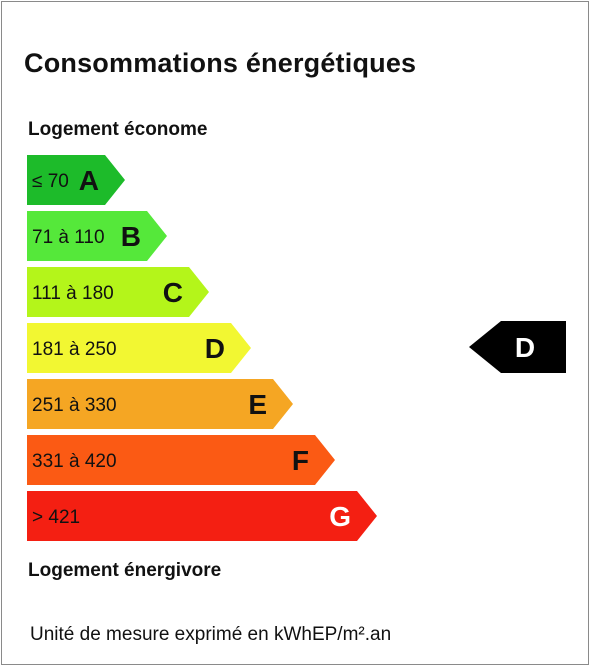  I want to click on current-class-letter: D, so click(525, 347).